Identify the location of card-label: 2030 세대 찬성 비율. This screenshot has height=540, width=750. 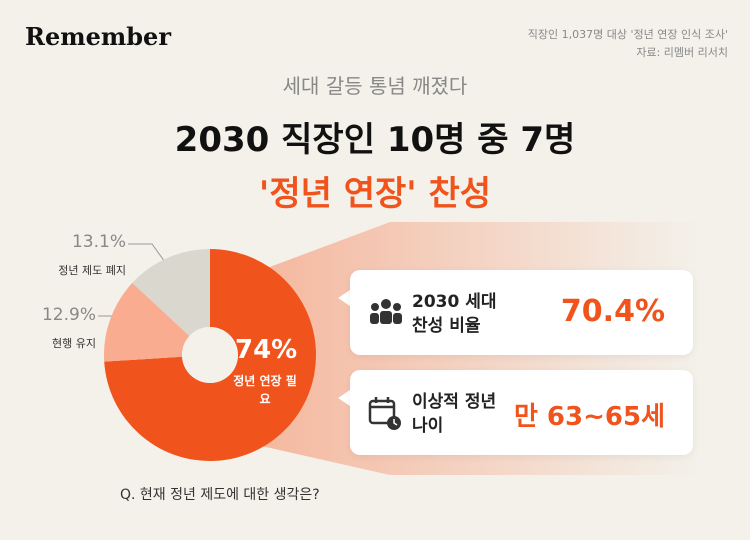
(454, 314).